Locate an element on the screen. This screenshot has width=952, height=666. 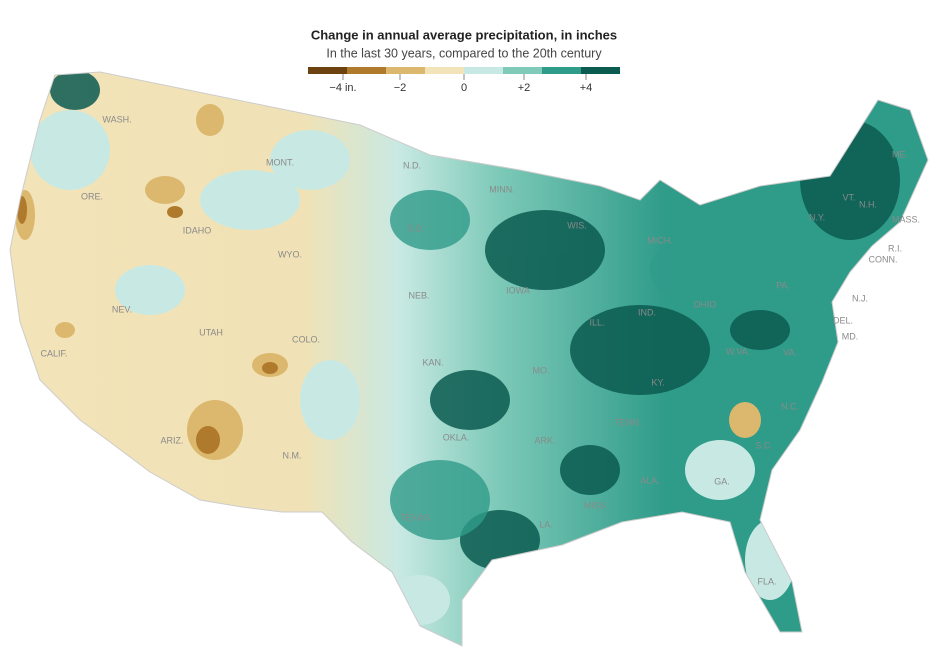
state-label: MD. is located at coordinates (850, 336).